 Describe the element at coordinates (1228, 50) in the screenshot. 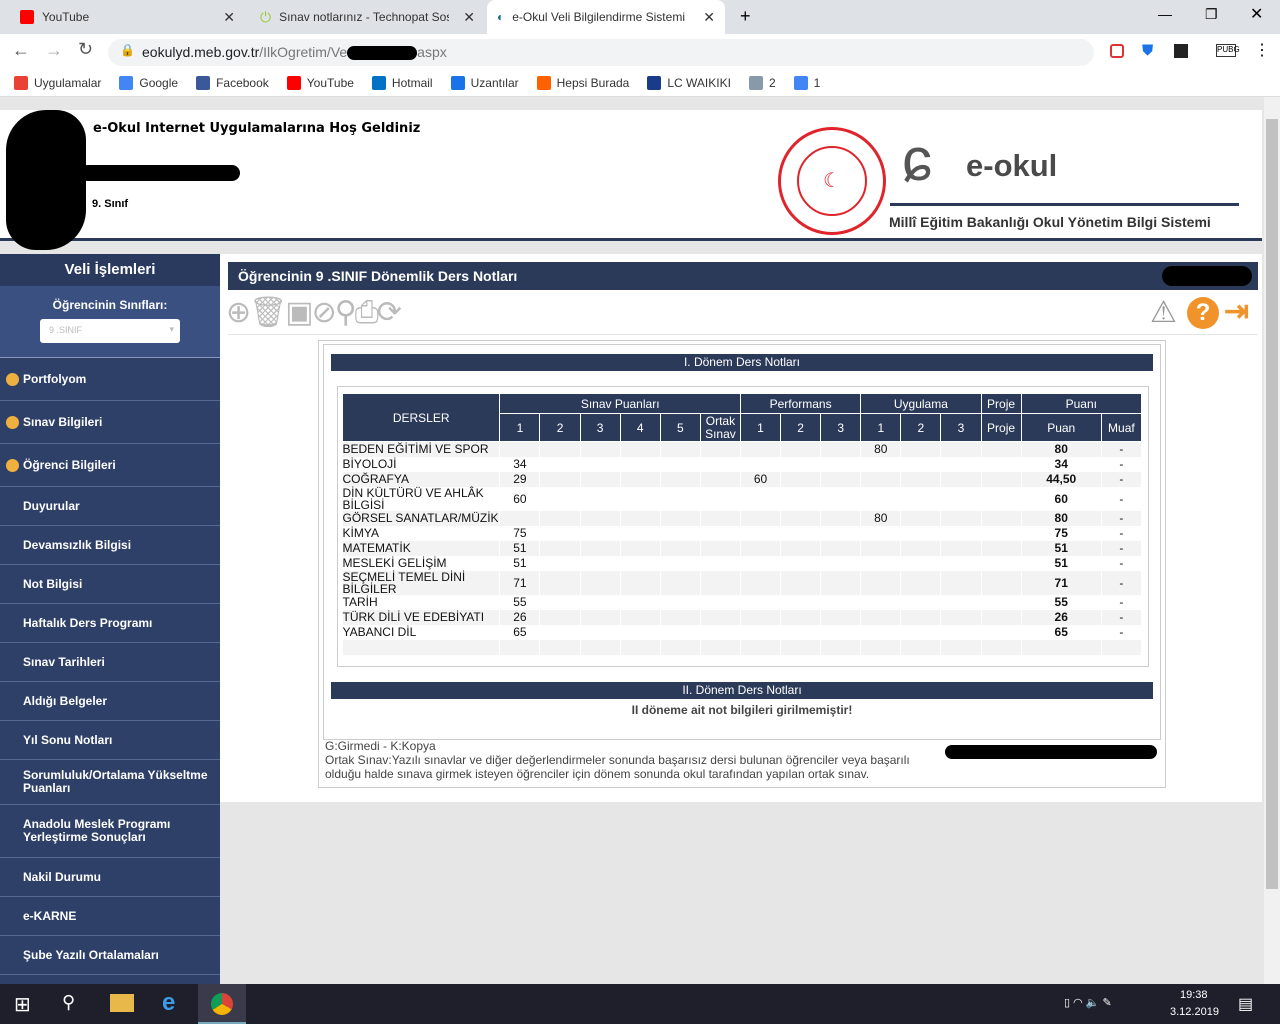

I see `pubg-extension-icon: PUBG` at that location.